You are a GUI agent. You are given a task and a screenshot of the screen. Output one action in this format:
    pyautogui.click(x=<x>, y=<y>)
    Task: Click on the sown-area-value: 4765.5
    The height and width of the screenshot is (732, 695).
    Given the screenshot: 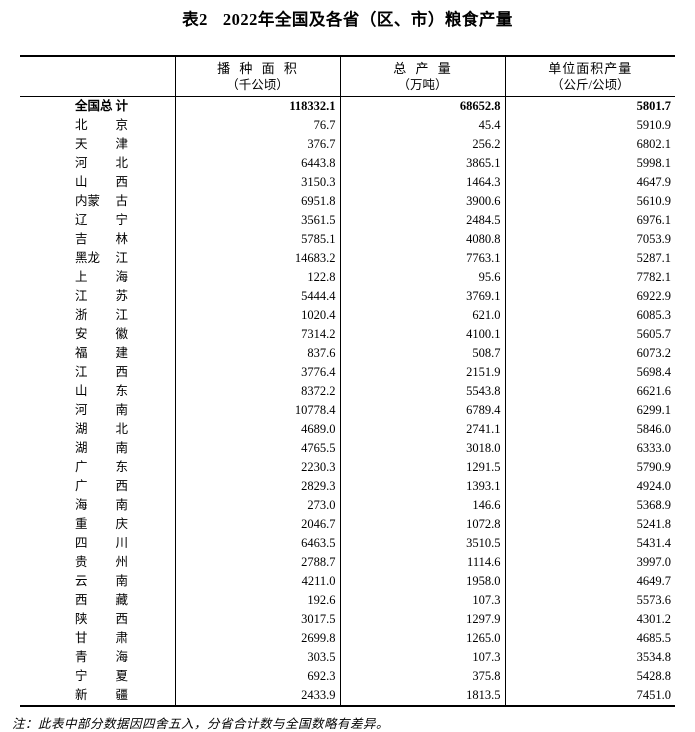 What is the action you would take?
    pyautogui.click(x=257, y=448)
    